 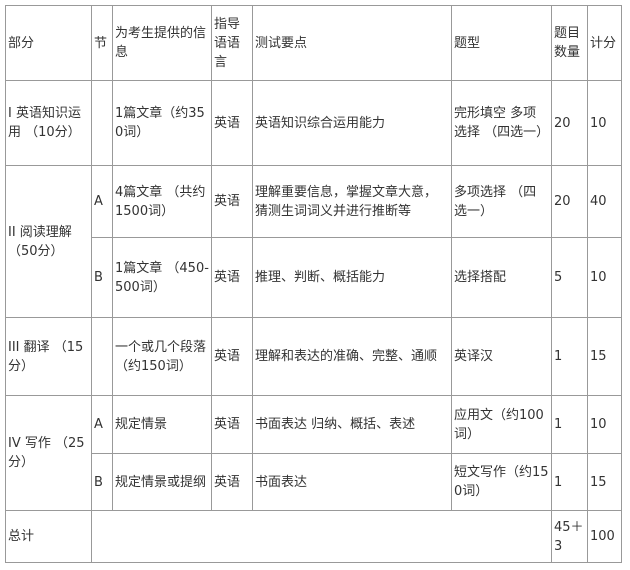 I want to click on part-cell: III 翻译 （15分）, so click(x=48, y=356).